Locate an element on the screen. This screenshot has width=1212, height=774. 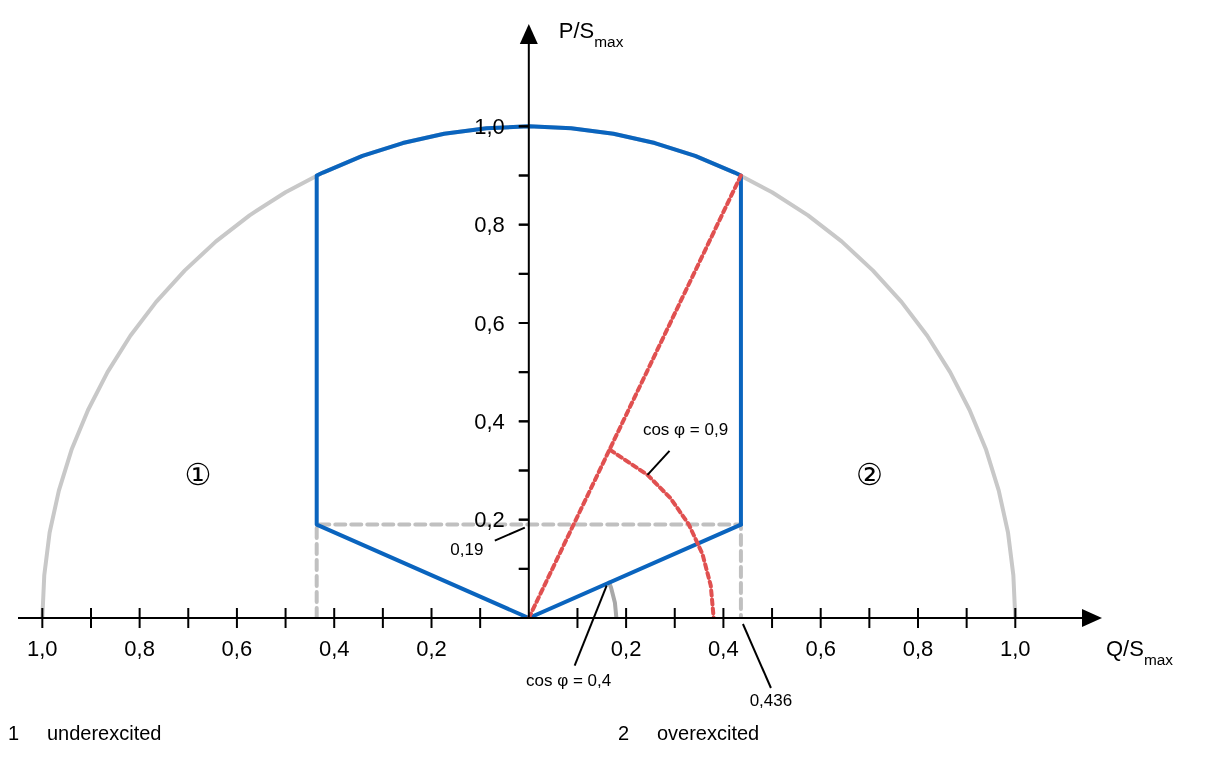
annotation: ② is located at coordinates (869, 475).